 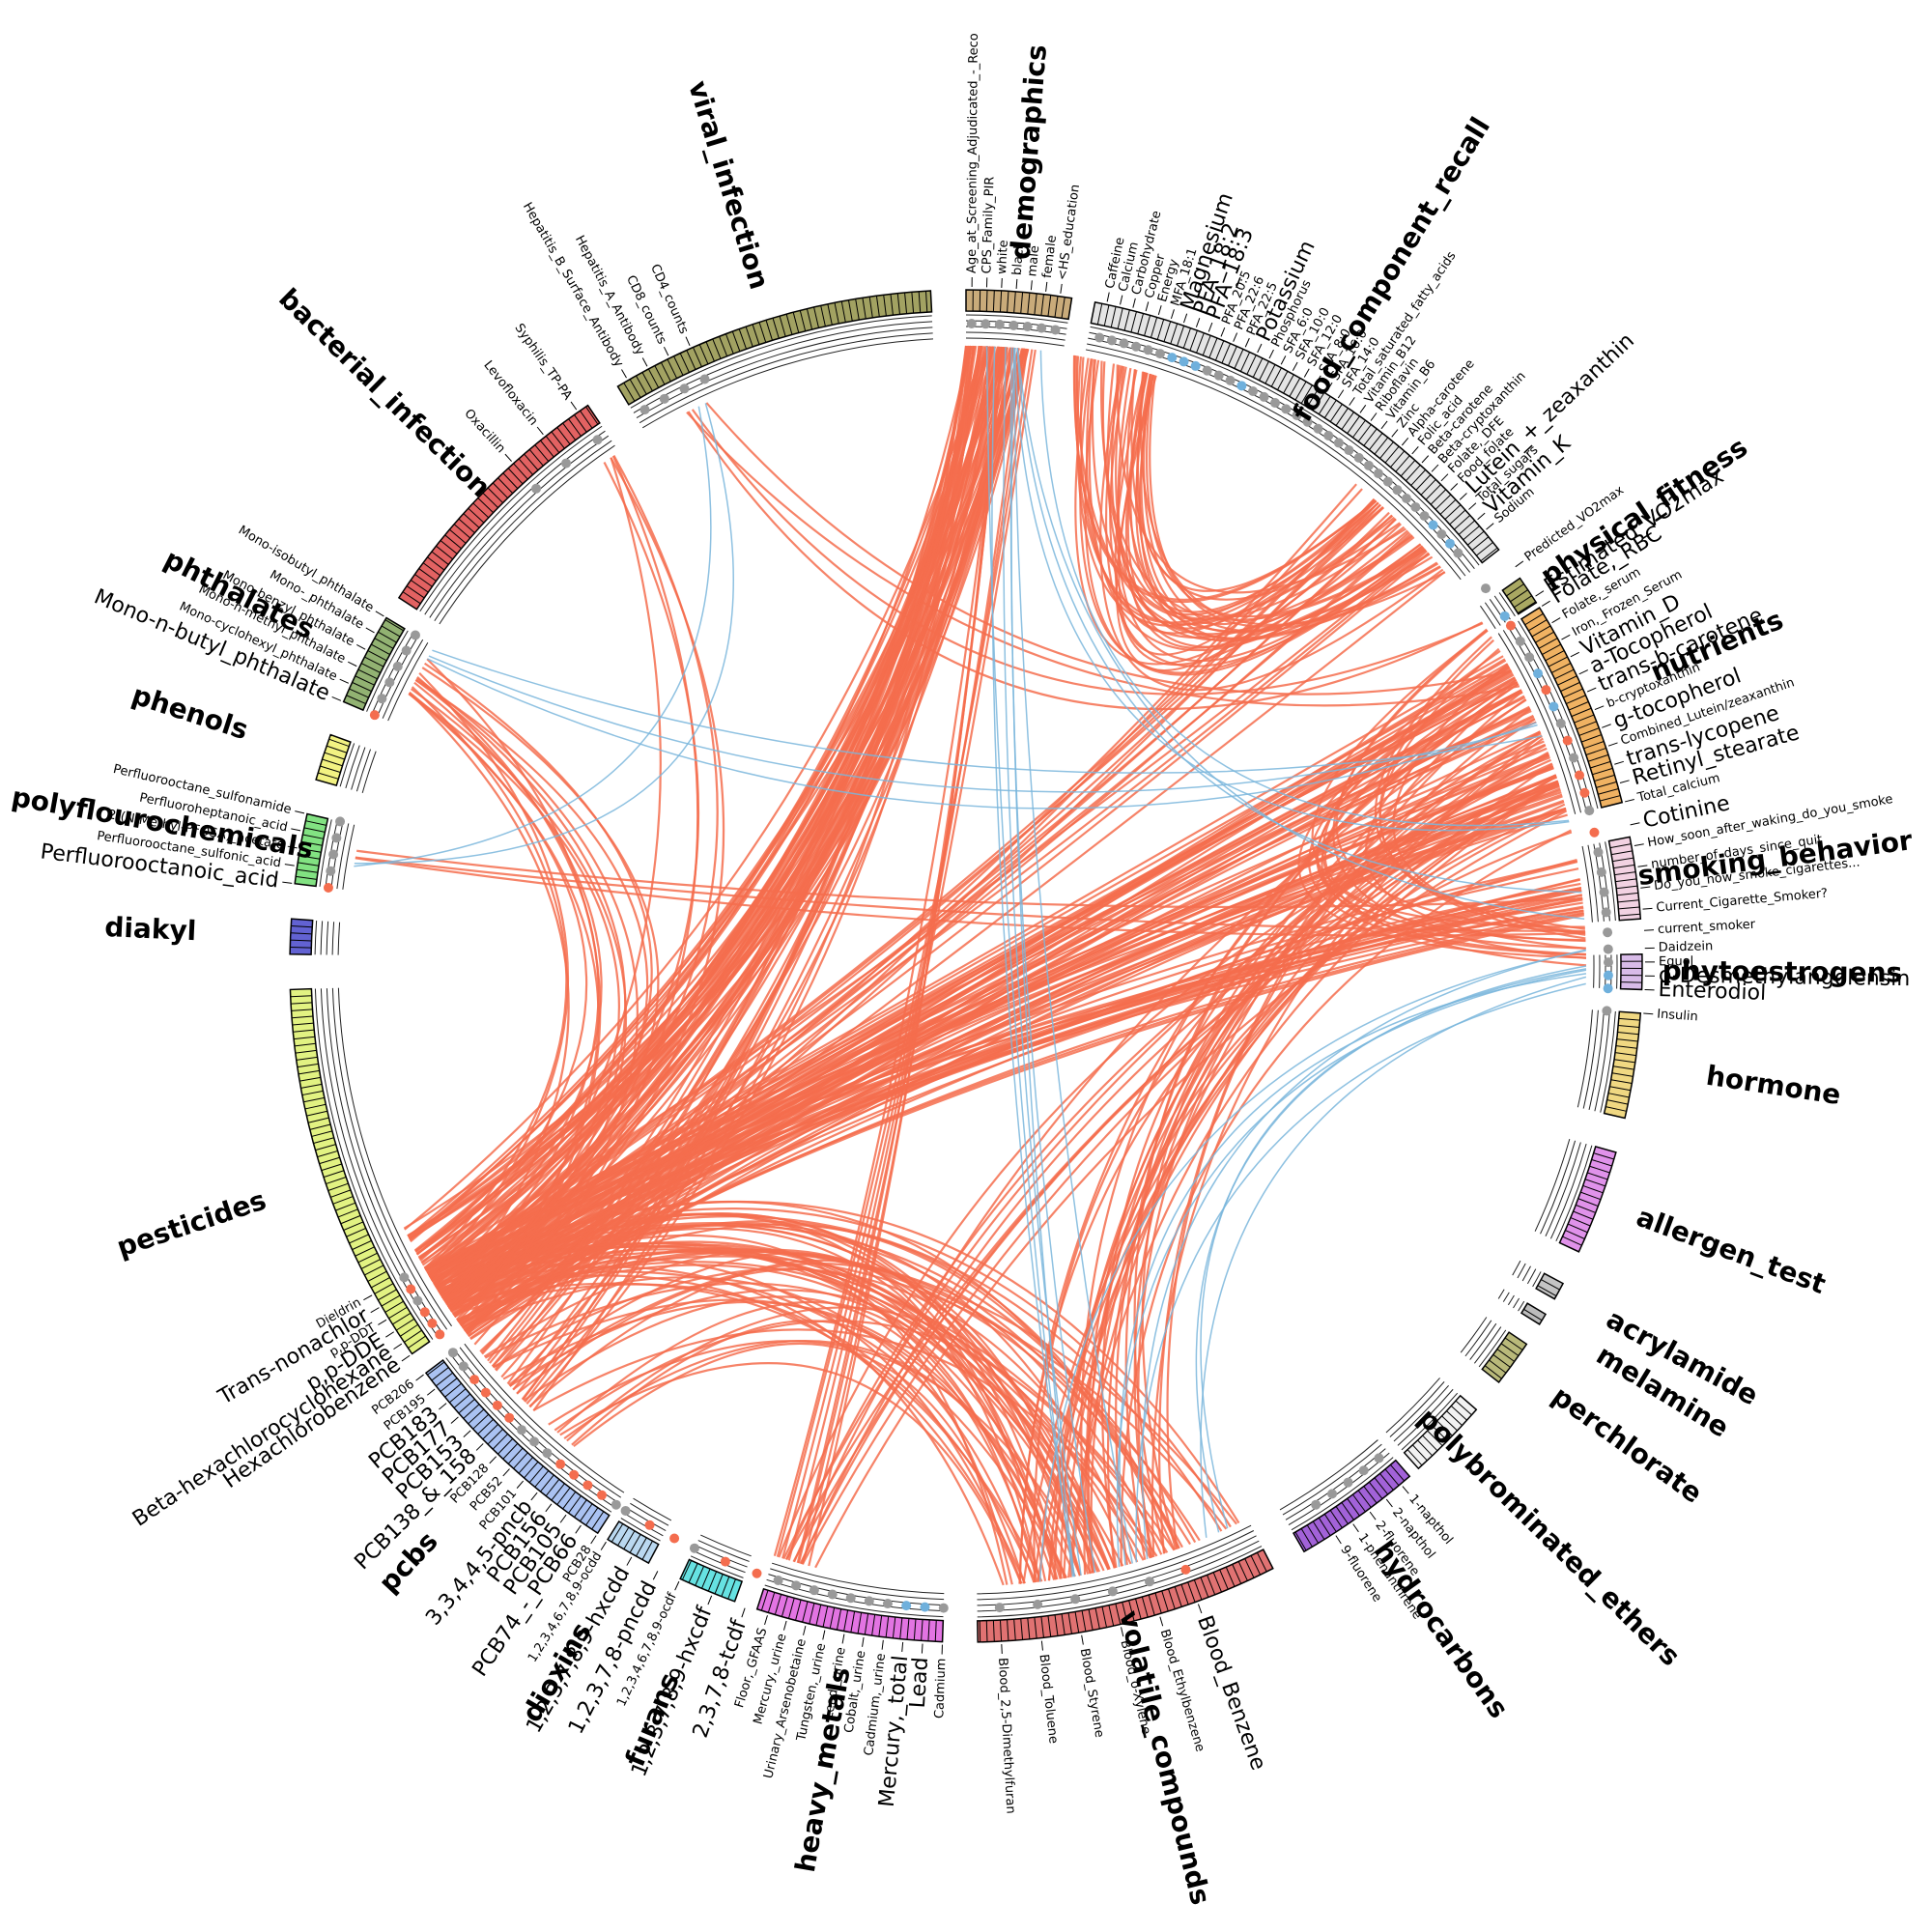 What do you see at coordinates (1029, 152) in the screenshot?
I see `sector-title: demographics` at bounding box center [1029, 152].